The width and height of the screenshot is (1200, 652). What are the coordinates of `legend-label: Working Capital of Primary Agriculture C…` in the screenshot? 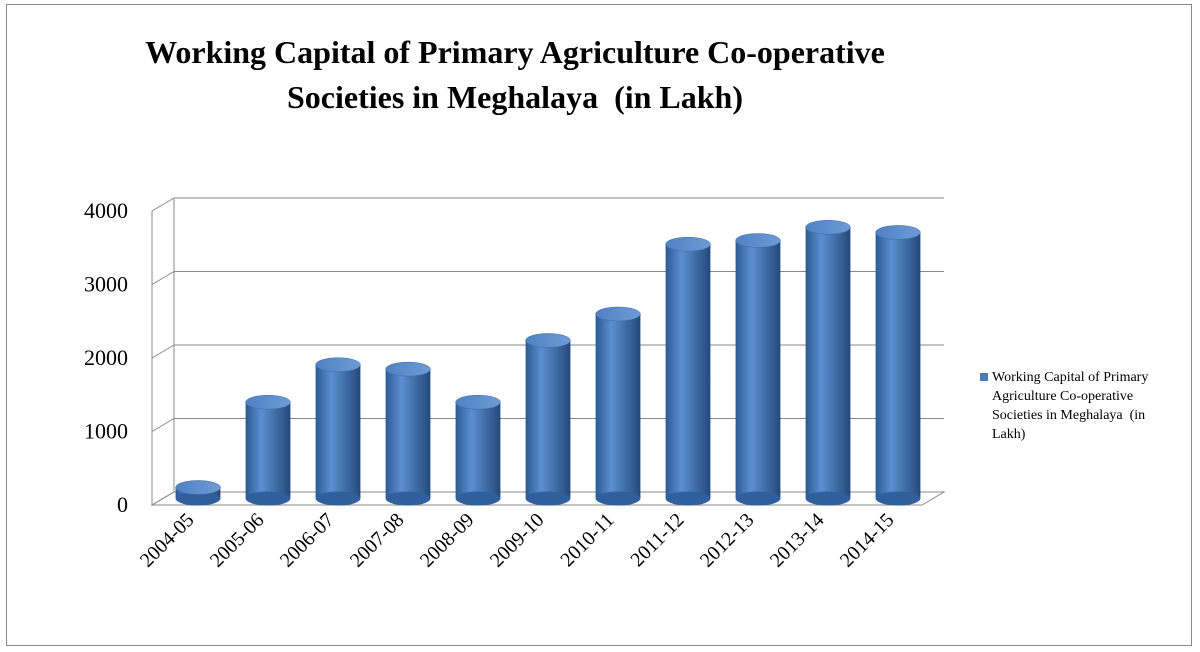 It's located at (1072, 406).